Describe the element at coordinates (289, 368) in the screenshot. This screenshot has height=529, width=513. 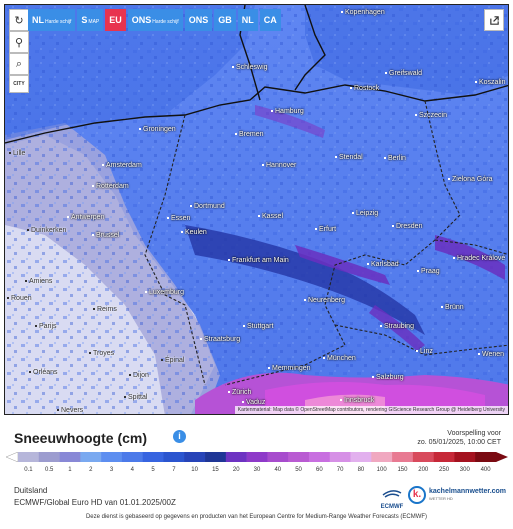
I see `city-label: Memmingen` at that location.